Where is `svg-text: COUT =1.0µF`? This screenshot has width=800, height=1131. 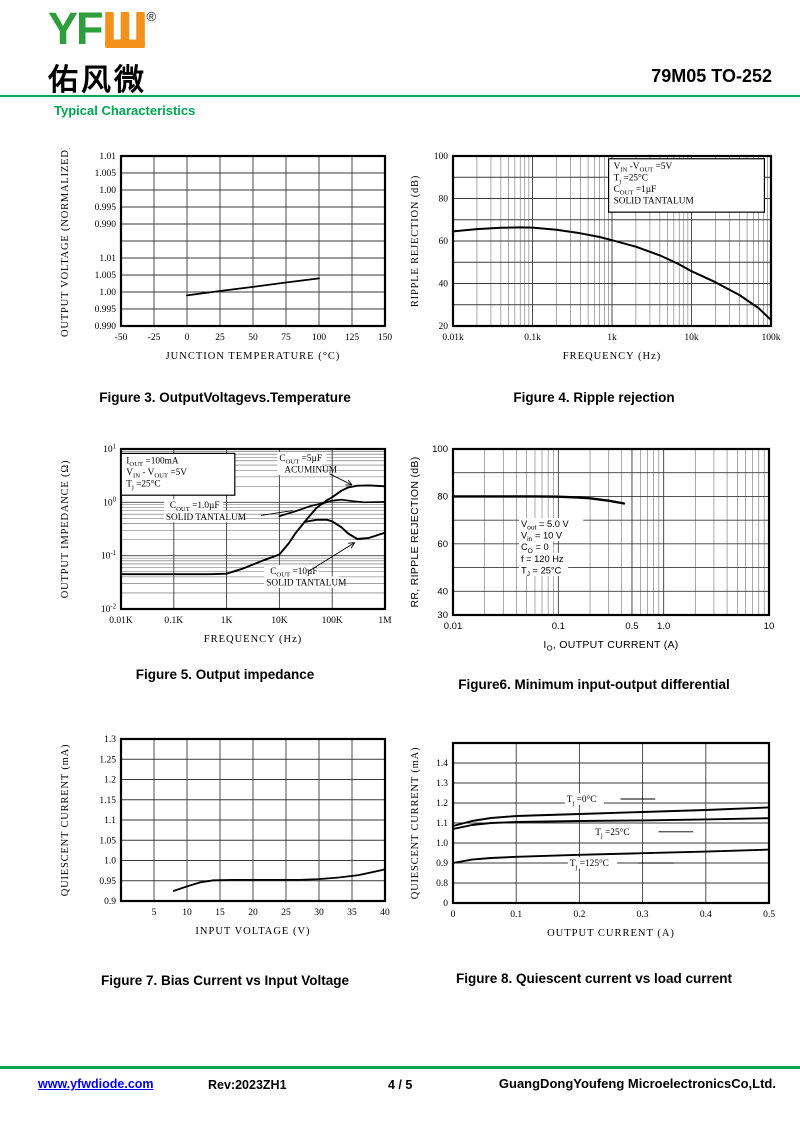
svg-text: COUT =1.0µF is located at coordinates (195, 507).